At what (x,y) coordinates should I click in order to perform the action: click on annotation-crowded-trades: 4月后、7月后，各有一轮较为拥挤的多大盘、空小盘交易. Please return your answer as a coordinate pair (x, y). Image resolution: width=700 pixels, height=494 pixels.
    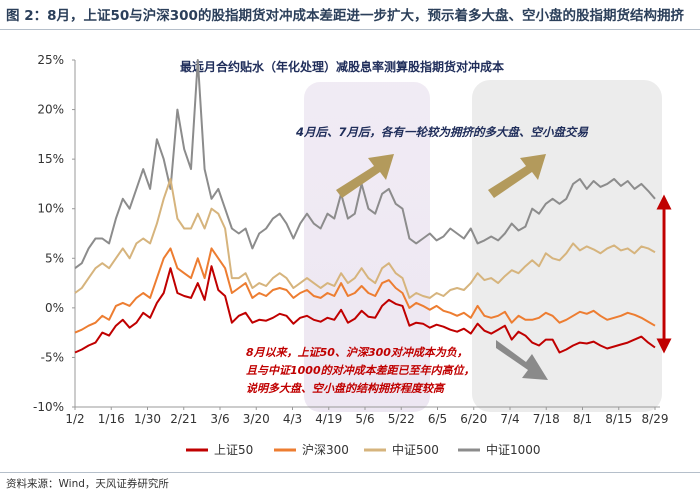
    Looking at the image, I should click on (442, 132).